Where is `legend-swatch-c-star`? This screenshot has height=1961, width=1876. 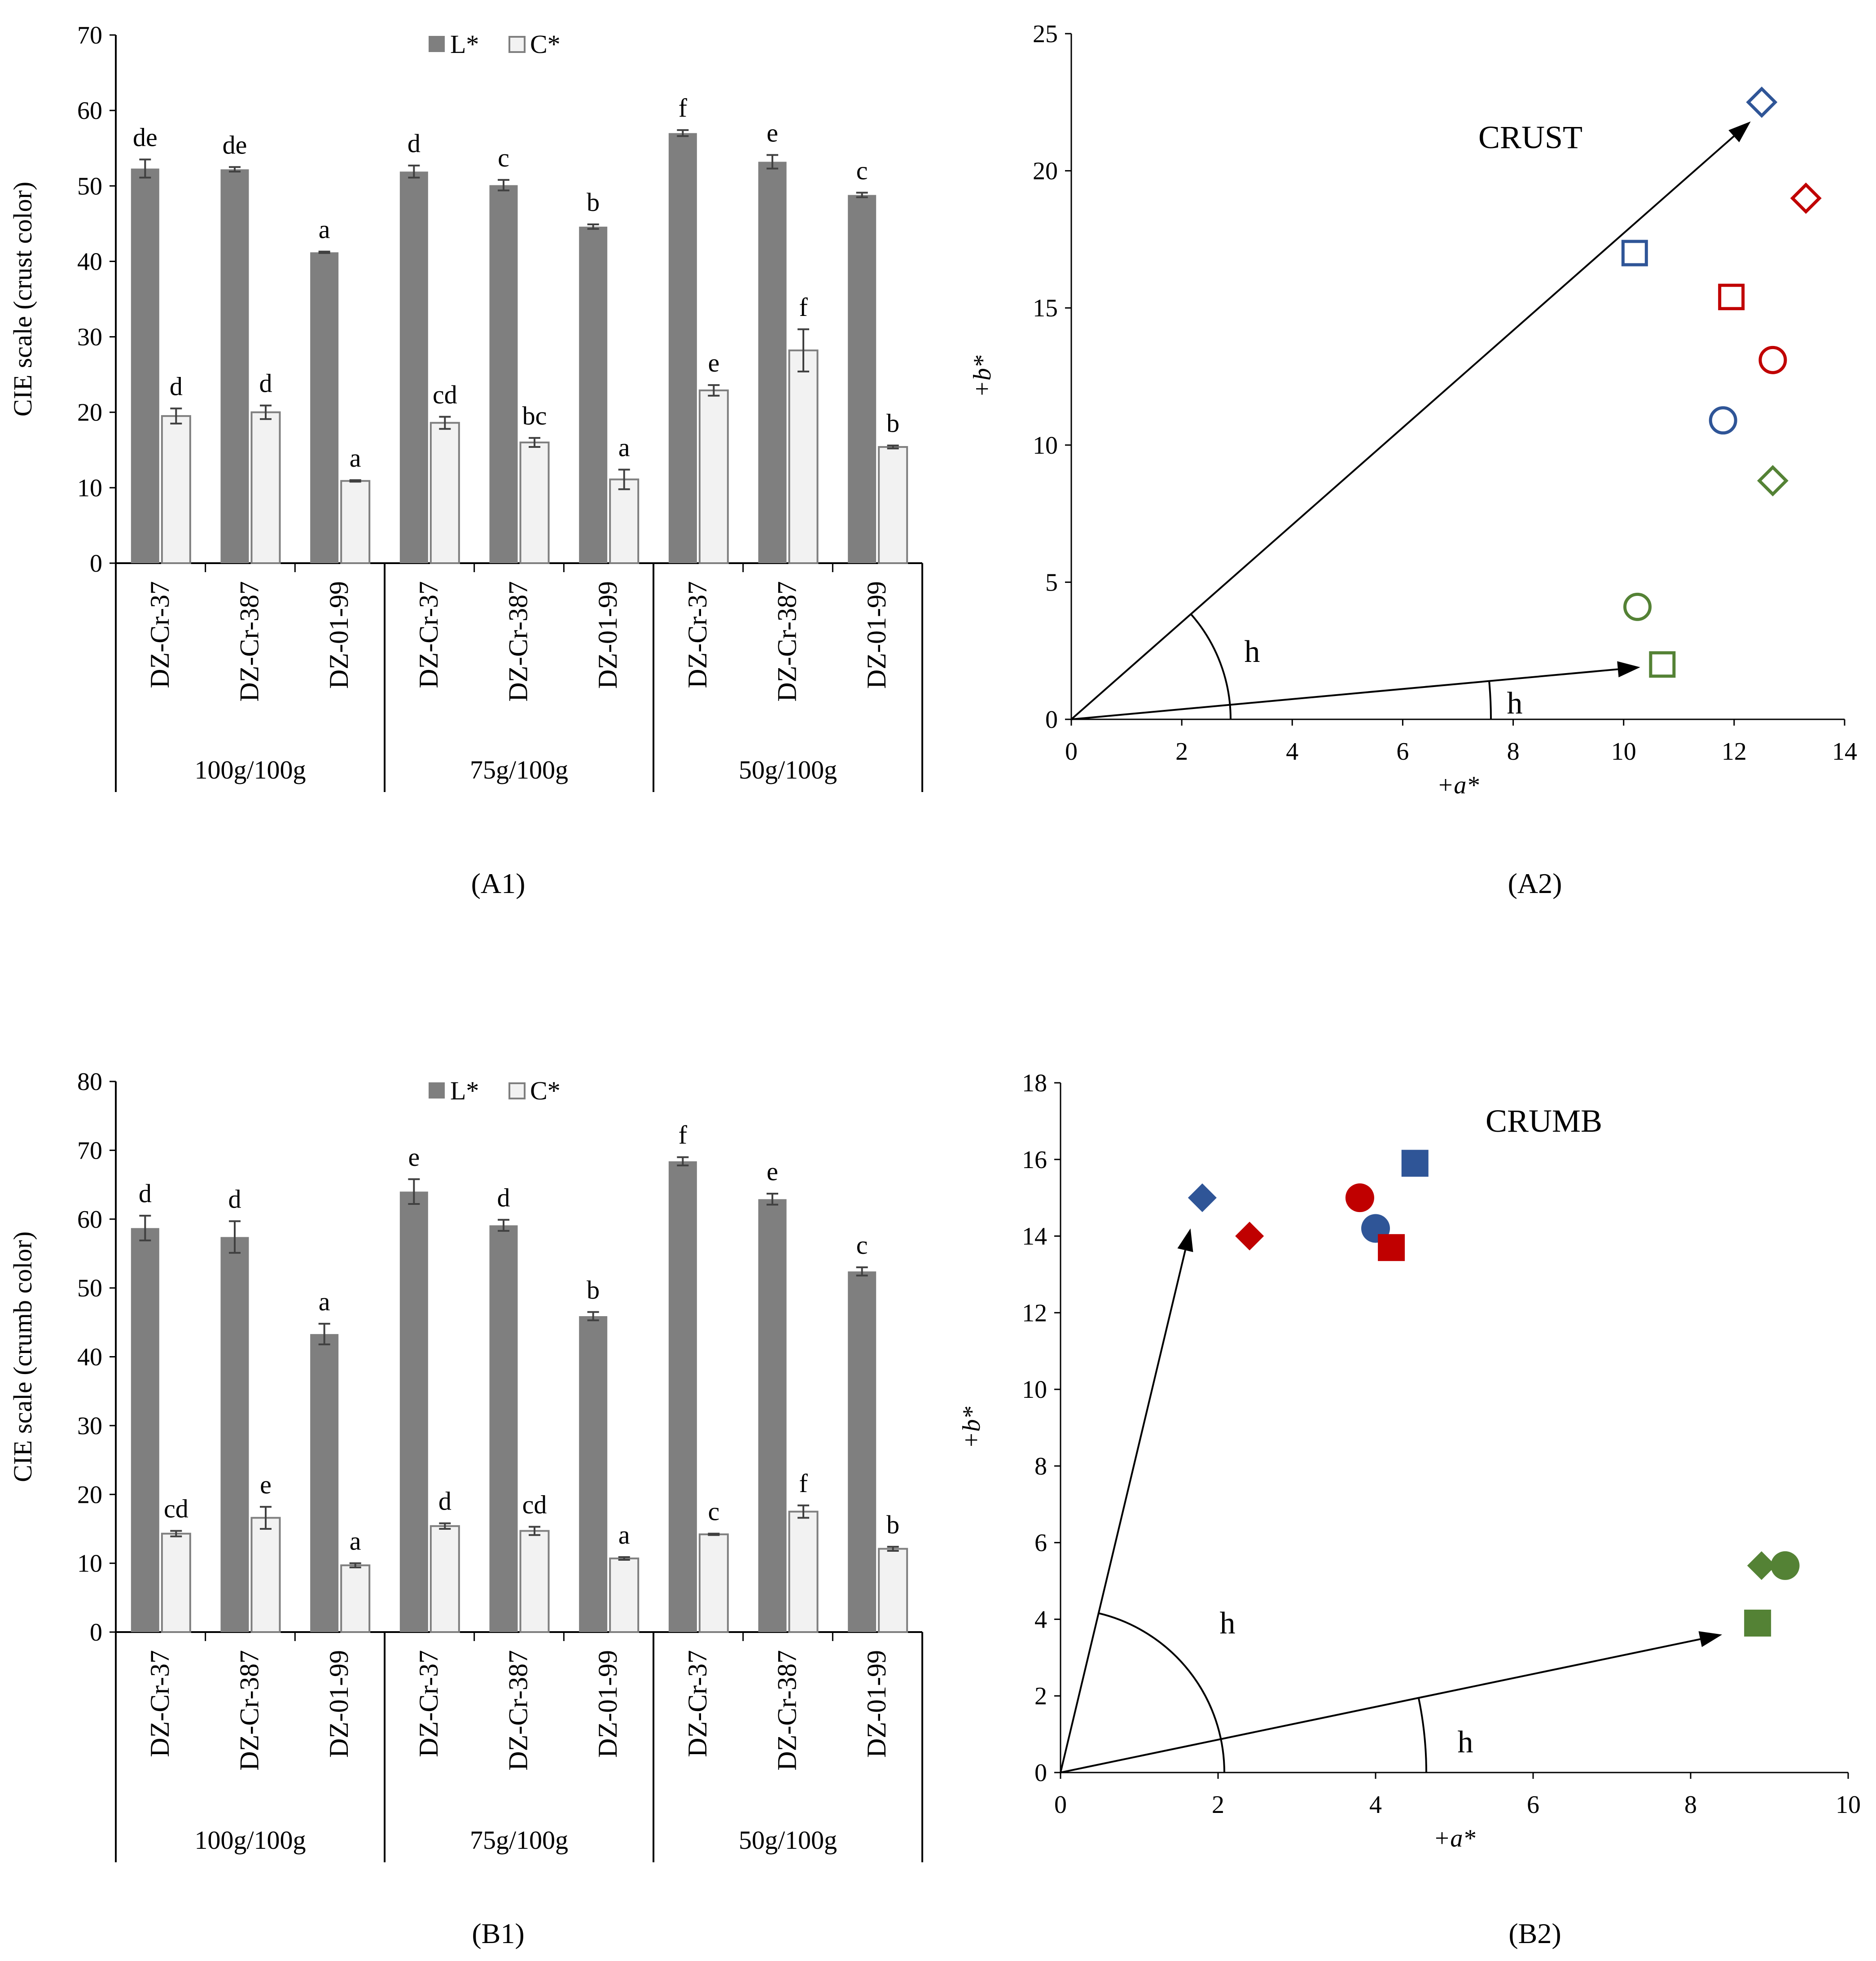 legend-swatch-c-star is located at coordinates (517, 1090).